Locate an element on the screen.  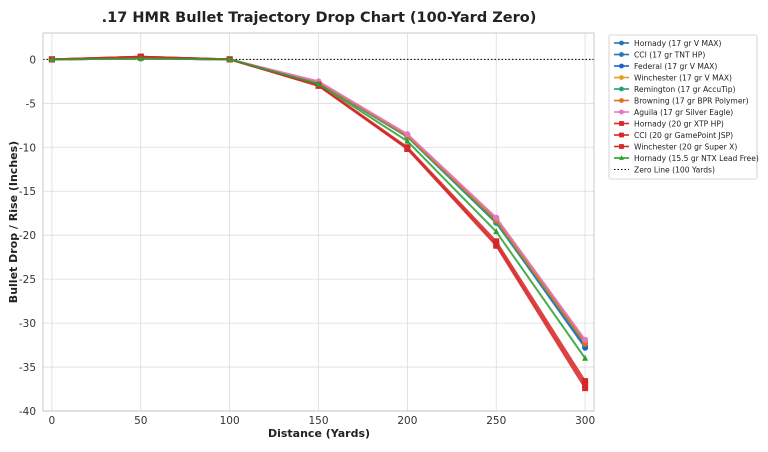
y-tick-label: -5 is located at coordinates (31, 104).